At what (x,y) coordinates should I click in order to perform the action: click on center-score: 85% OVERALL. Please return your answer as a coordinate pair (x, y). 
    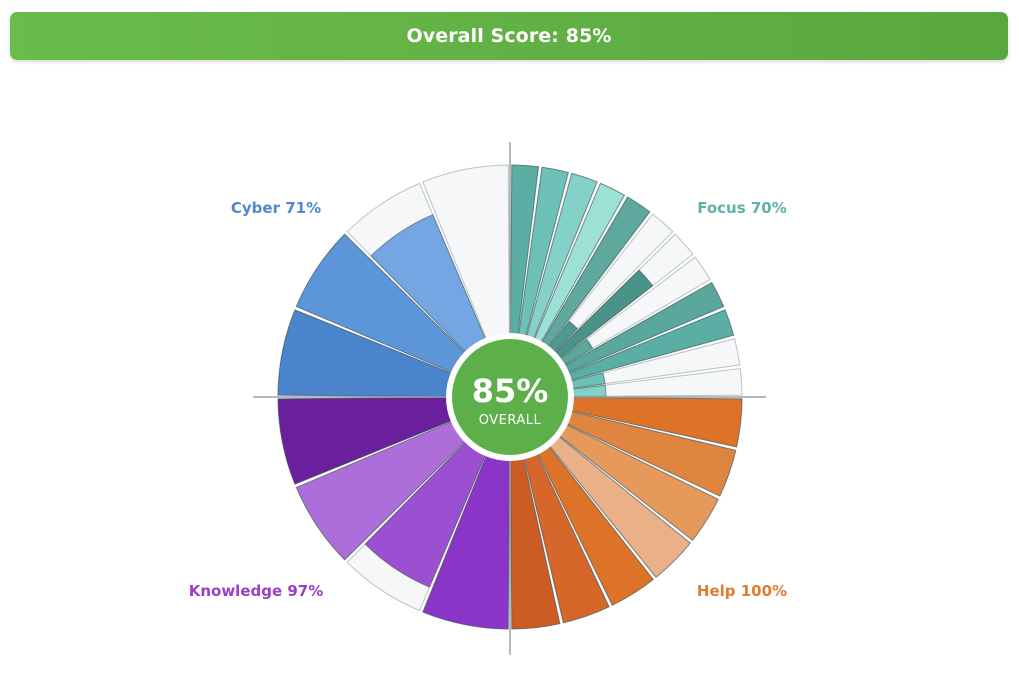
    Looking at the image, I should click on (510, 397).